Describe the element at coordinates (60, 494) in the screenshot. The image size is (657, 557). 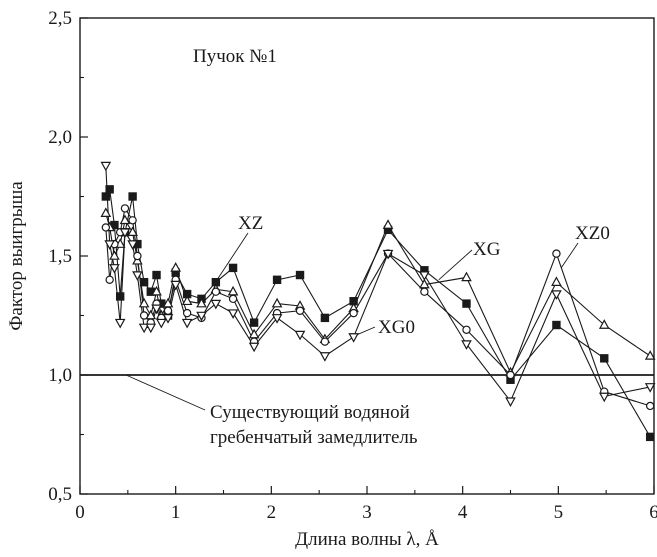
I see `y-tick-label: 0,5` at that location.